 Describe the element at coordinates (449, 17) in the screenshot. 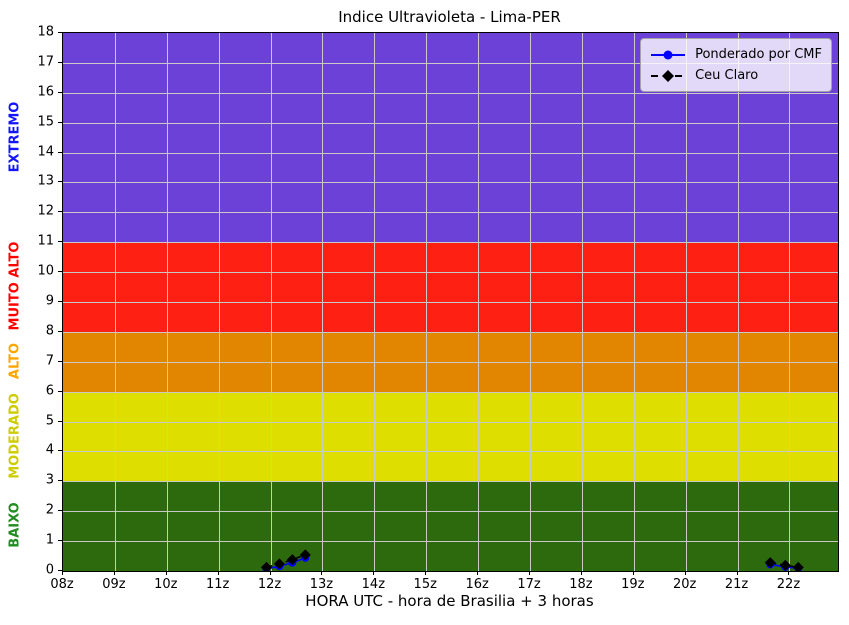

I see `chart-title: Indice Ultravioleta - Lima-PER` at that location.